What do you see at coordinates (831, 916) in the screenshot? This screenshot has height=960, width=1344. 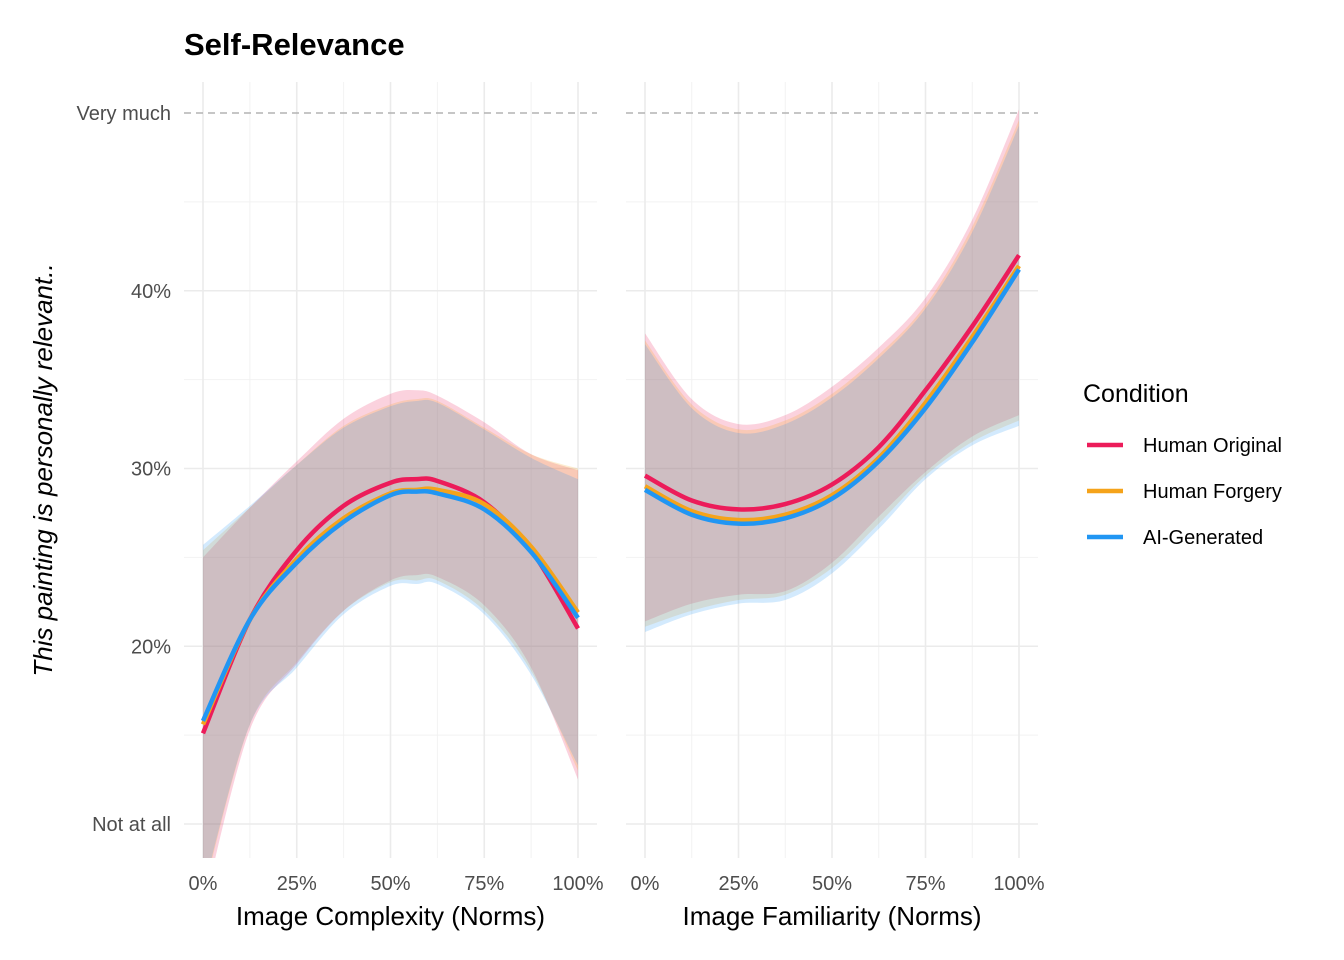 I see `x-axis-title: Image Familiarity (Norms)` at bounding box center [831, 916].